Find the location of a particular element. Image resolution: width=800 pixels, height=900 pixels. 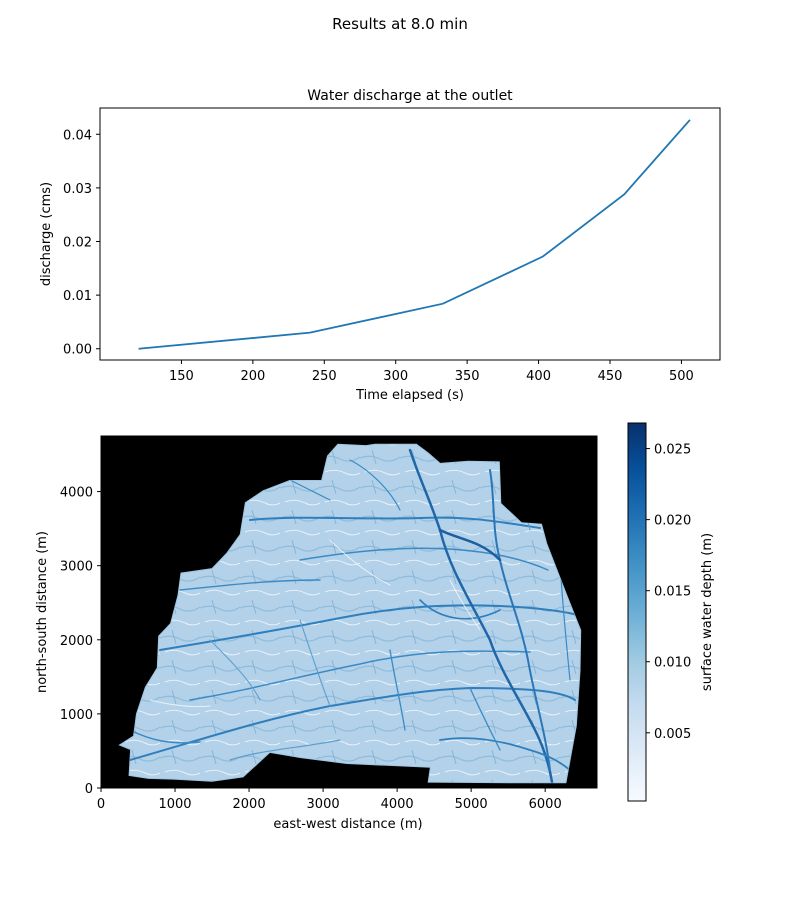

map-x-tick-label: 6000 is located at coordinates (545, 804).